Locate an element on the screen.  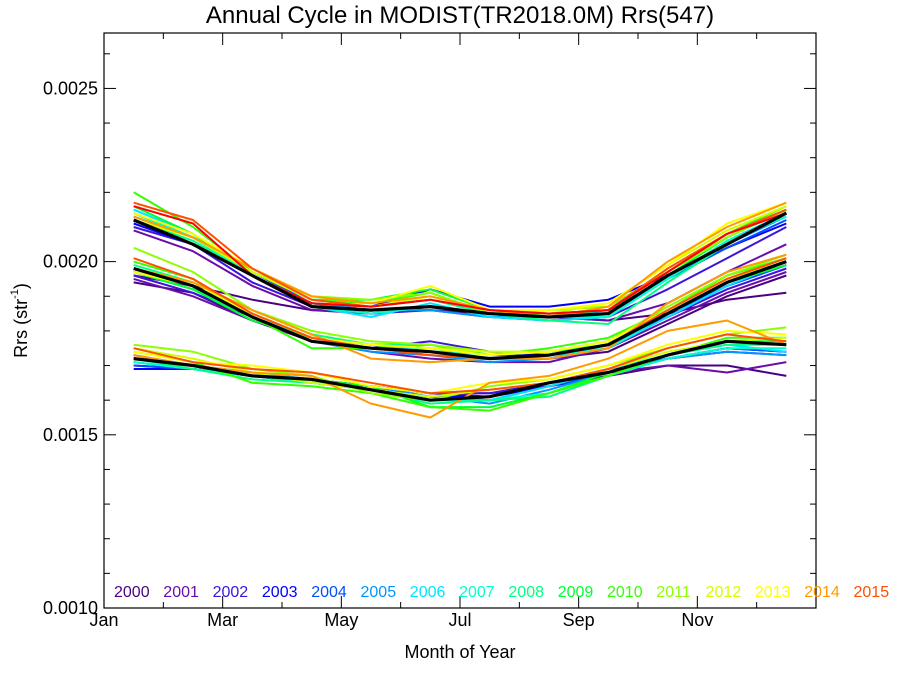
legend-item-2013: 2013 is located at coordinates (773, 592).